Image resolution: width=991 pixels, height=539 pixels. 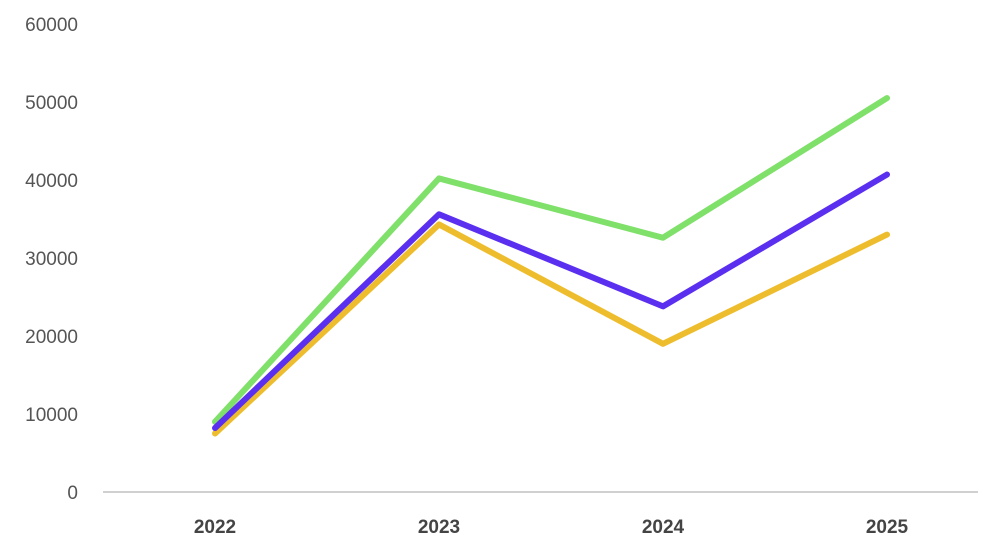 I want to click on y-tick-label: 50000, so click(x=51, y=103).